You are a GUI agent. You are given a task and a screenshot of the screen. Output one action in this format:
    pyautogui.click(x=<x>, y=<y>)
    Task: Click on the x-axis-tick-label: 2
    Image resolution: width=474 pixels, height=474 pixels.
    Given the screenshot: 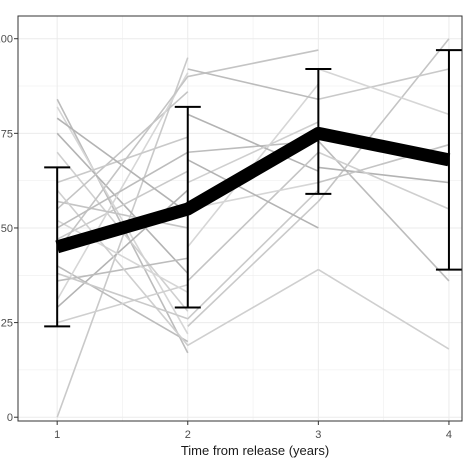 What is the action you would take?
    pyautogui.click(x=188, y=435)
    